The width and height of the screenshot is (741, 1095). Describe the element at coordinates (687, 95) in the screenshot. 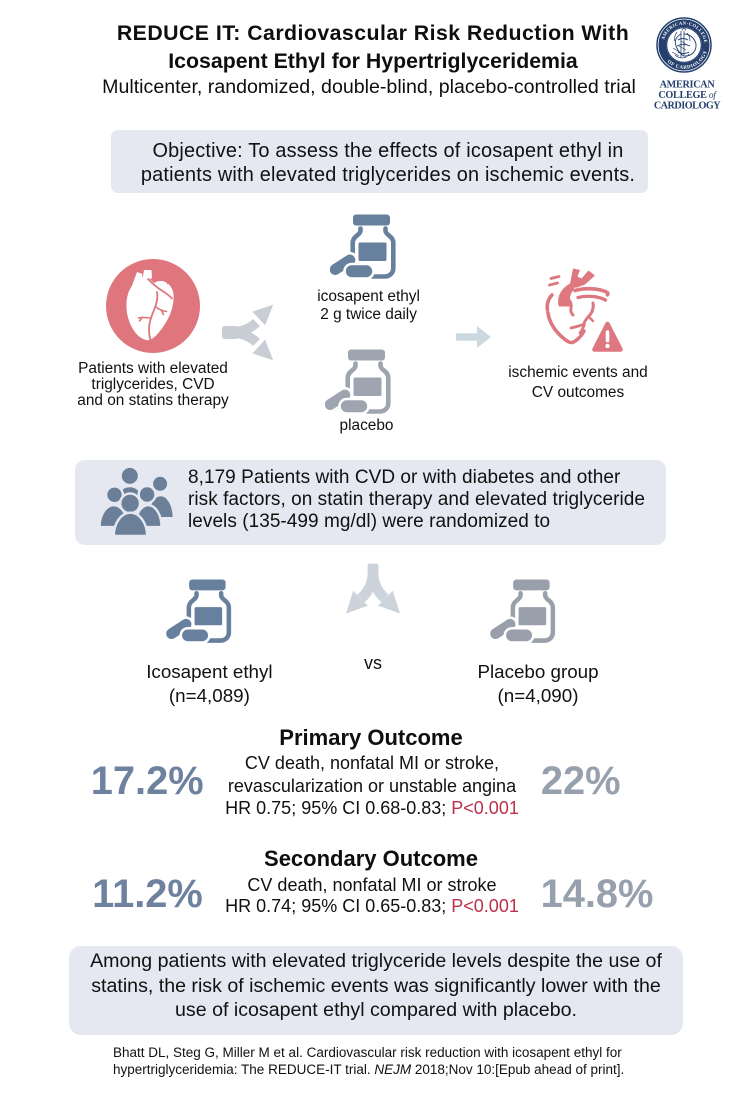

I see `svg-text: COLLEGE of` at that location.